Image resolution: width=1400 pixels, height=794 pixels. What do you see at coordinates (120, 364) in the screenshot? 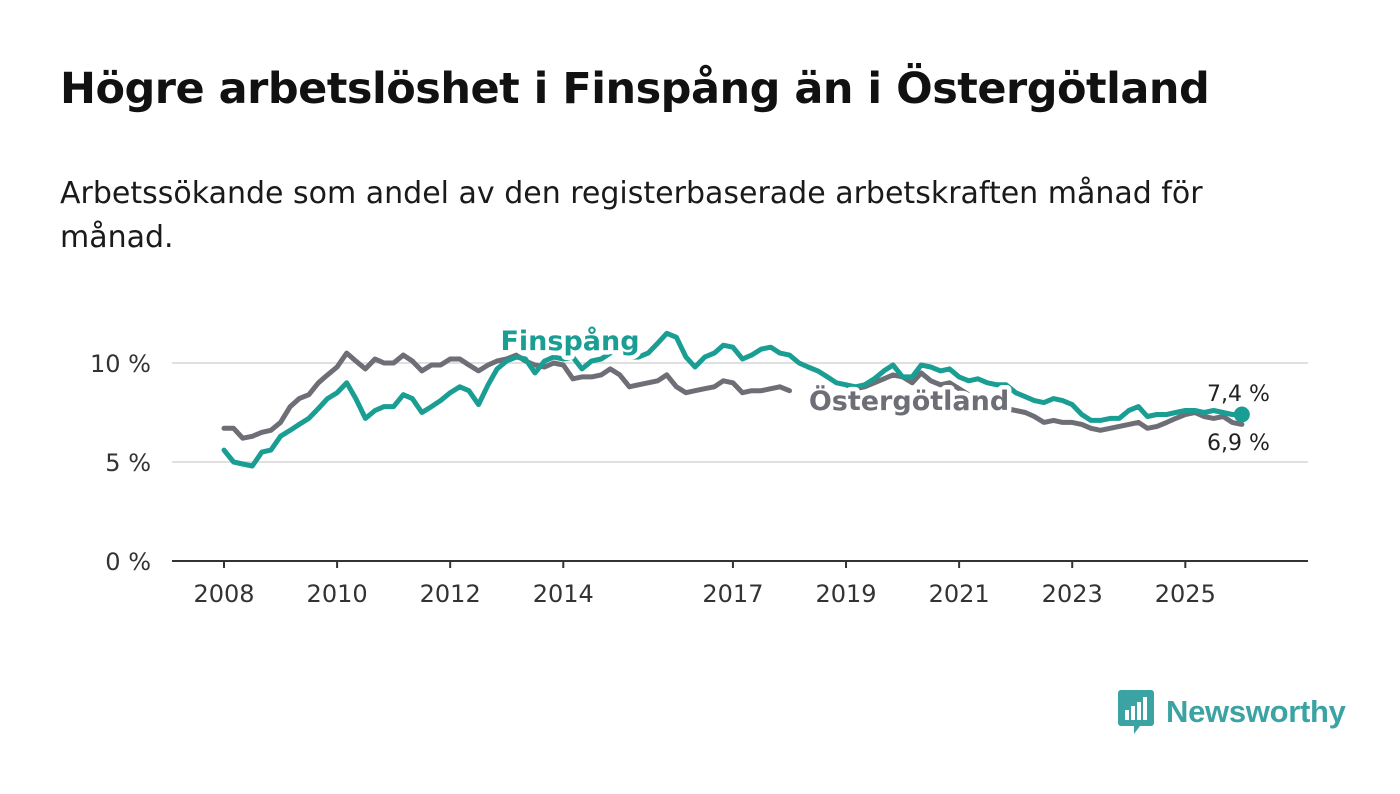
I see `y-tick-label: 10 %` at bounding box center [120, 364].